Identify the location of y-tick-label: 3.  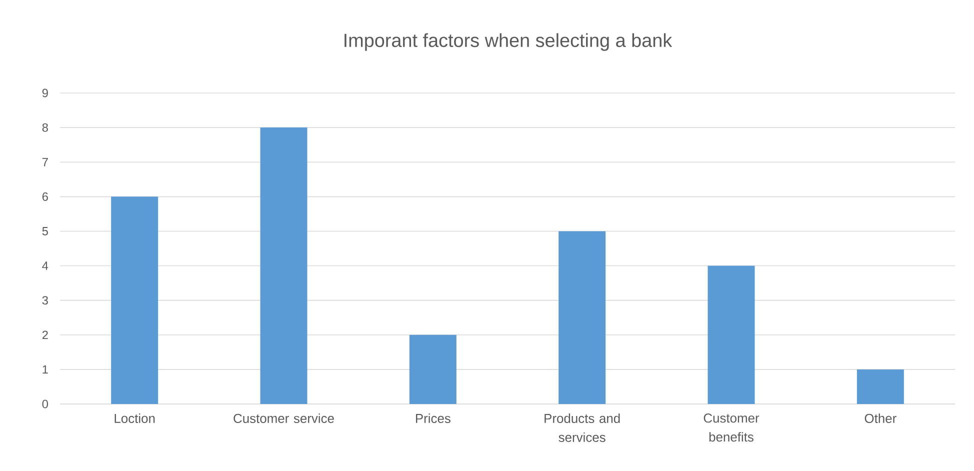
(45, 300).